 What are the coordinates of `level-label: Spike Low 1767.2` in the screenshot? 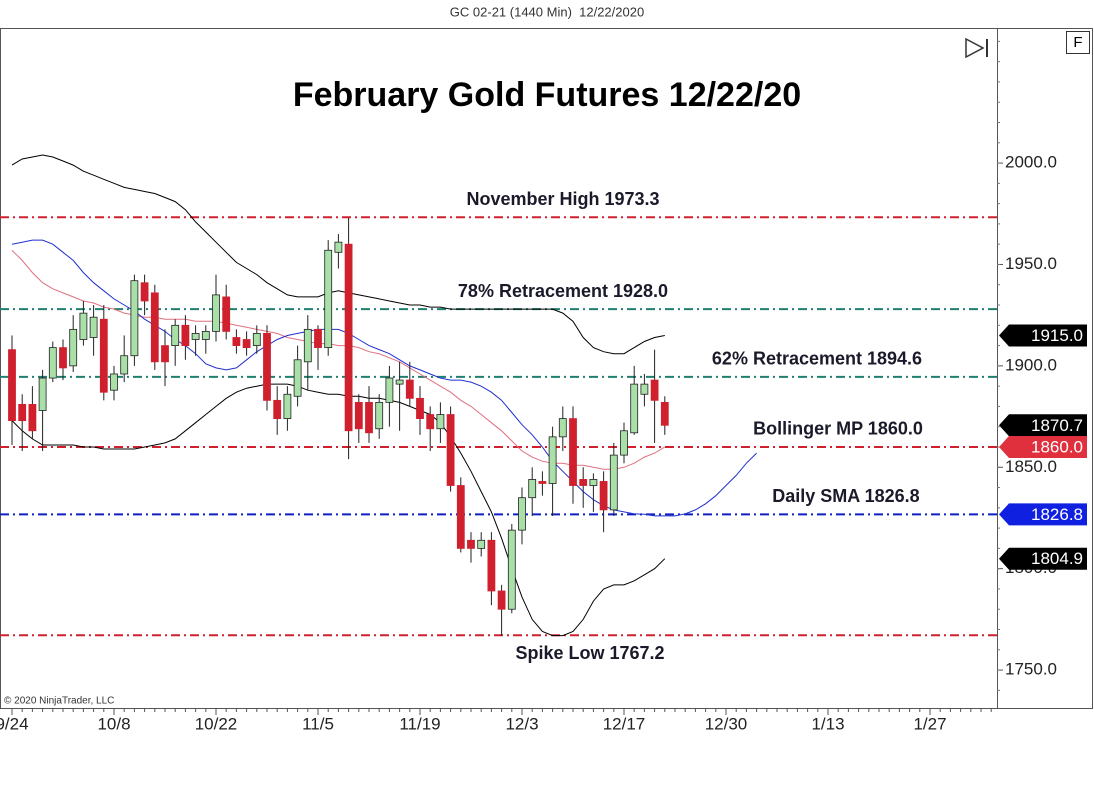 It's located at (589, 653).